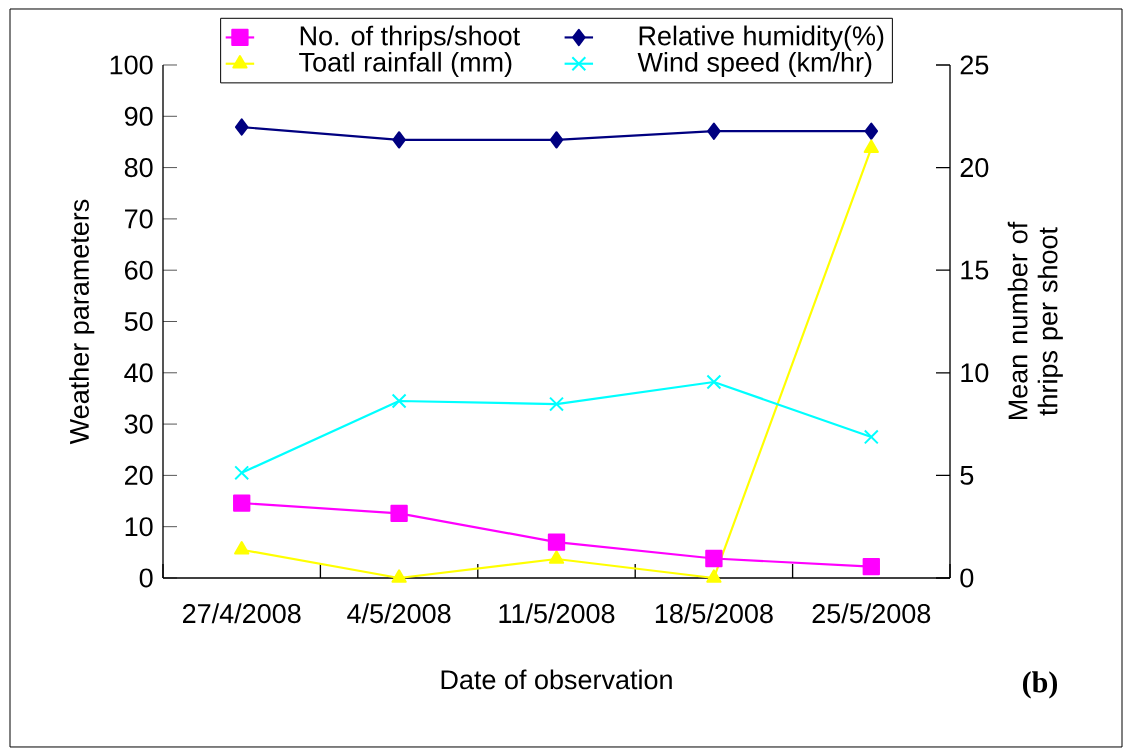 The width and height of the screenshot is (1126, 749). What do you see at coordinates (131, 65) in the screenshot?
I see `y-tick-label: 100` at bounding box center [131, 65].